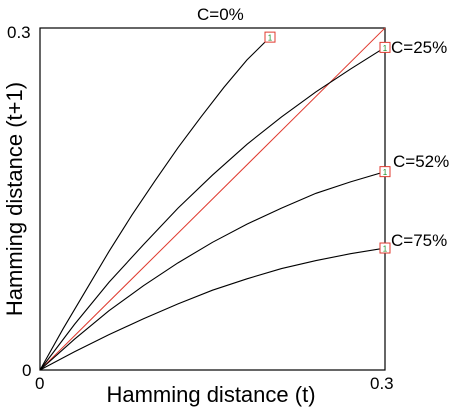 The image size is (474, 412). Describe the element at coordinates (327, 142) in the screenshot. I see `end-marker-layer: 1 1 1 1` at that location.